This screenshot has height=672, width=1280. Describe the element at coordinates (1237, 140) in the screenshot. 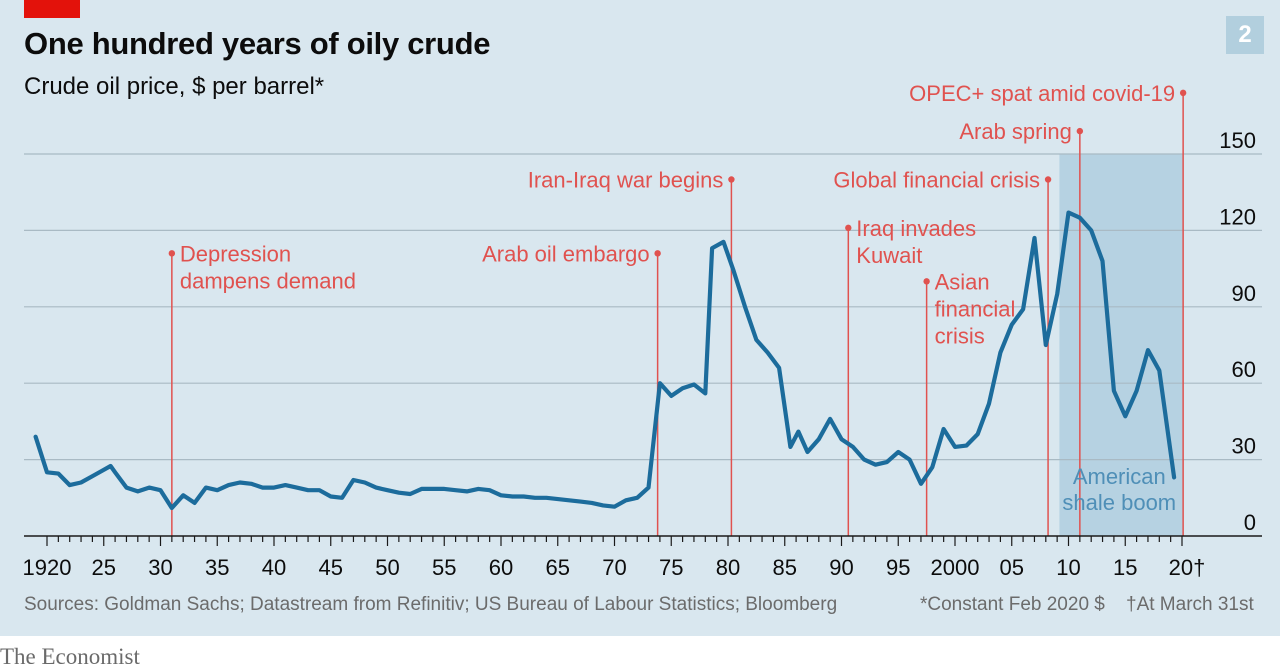

I see `y-tick-label: 150` at that location.